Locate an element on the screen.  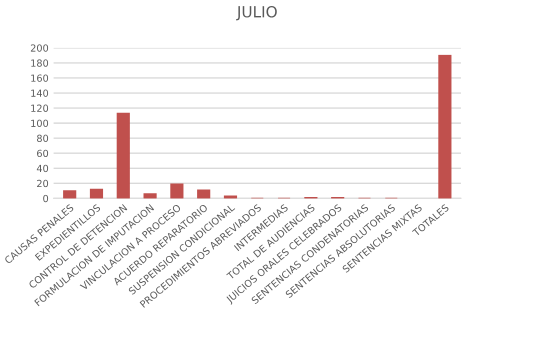
y-tick-label: 200 is located at coordinates (39, 48).